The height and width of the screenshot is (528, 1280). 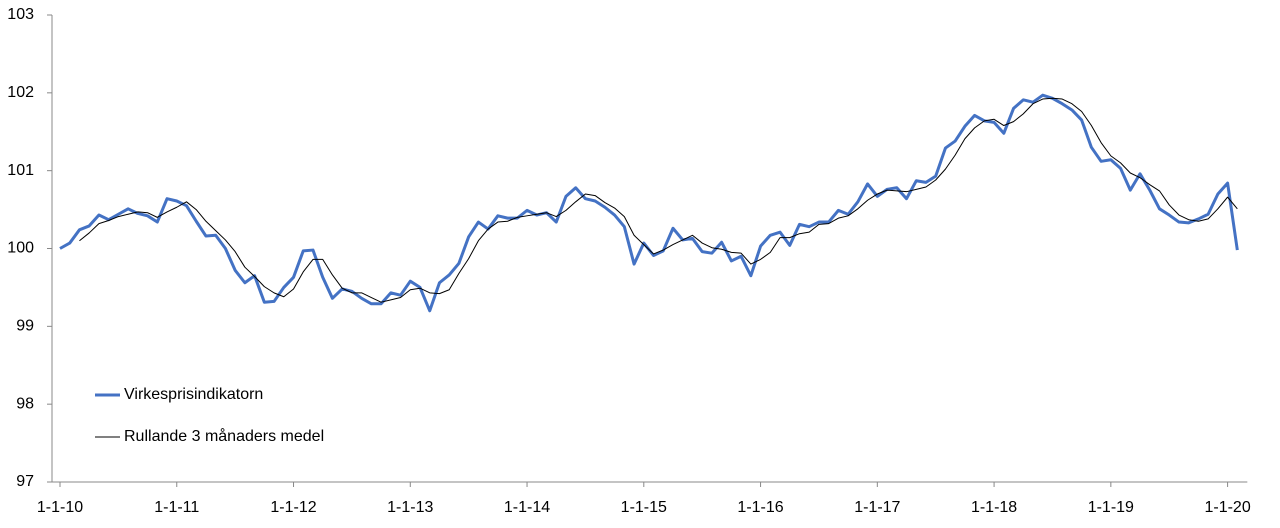 What do you see at coordinates (25, 481) in the screenshot?
I see `y-tick-label: 97` at bounding box center [25, 481].